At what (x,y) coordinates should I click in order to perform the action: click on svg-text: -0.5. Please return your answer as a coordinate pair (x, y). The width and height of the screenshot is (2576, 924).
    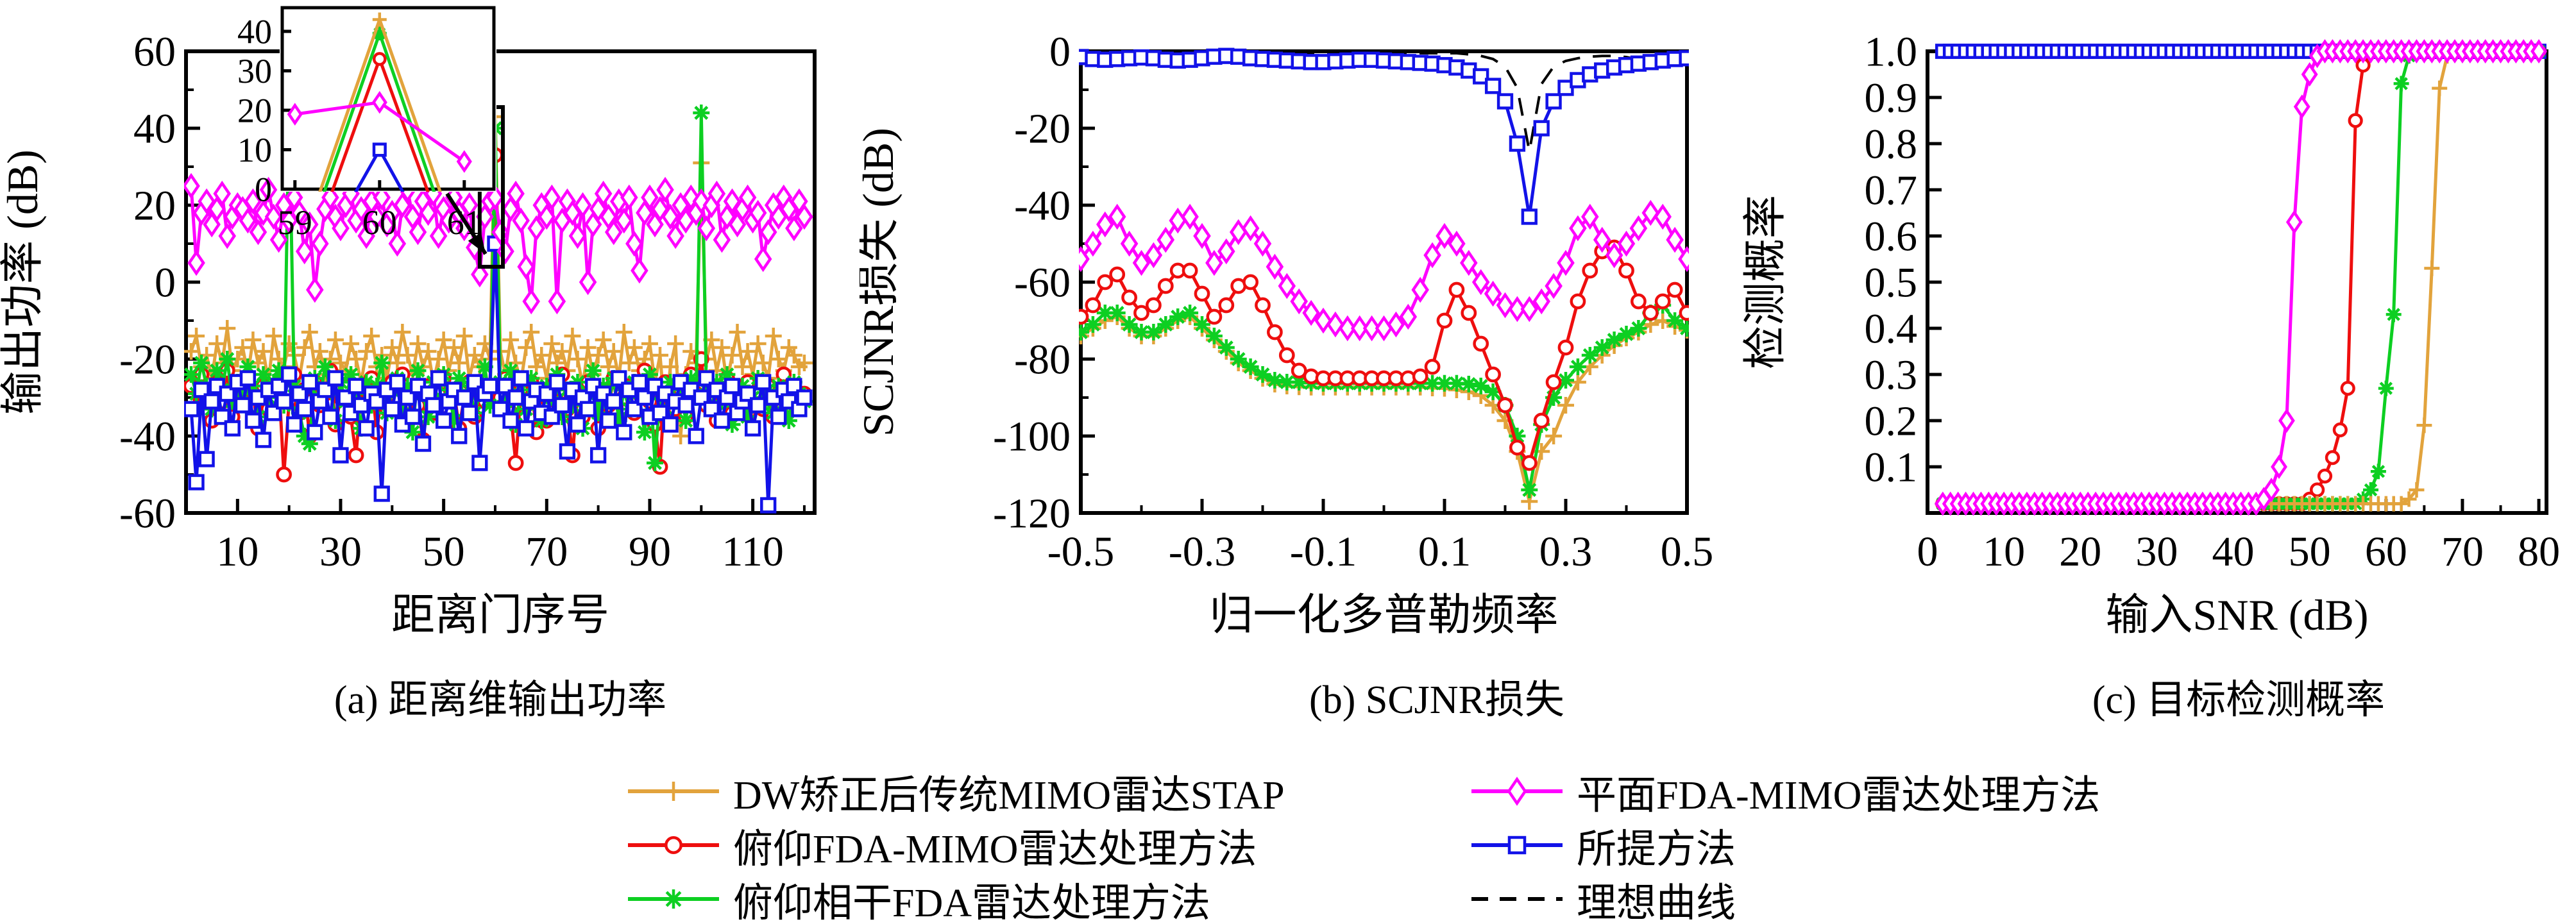
    Looking at the image, I should click on (1080, 551).